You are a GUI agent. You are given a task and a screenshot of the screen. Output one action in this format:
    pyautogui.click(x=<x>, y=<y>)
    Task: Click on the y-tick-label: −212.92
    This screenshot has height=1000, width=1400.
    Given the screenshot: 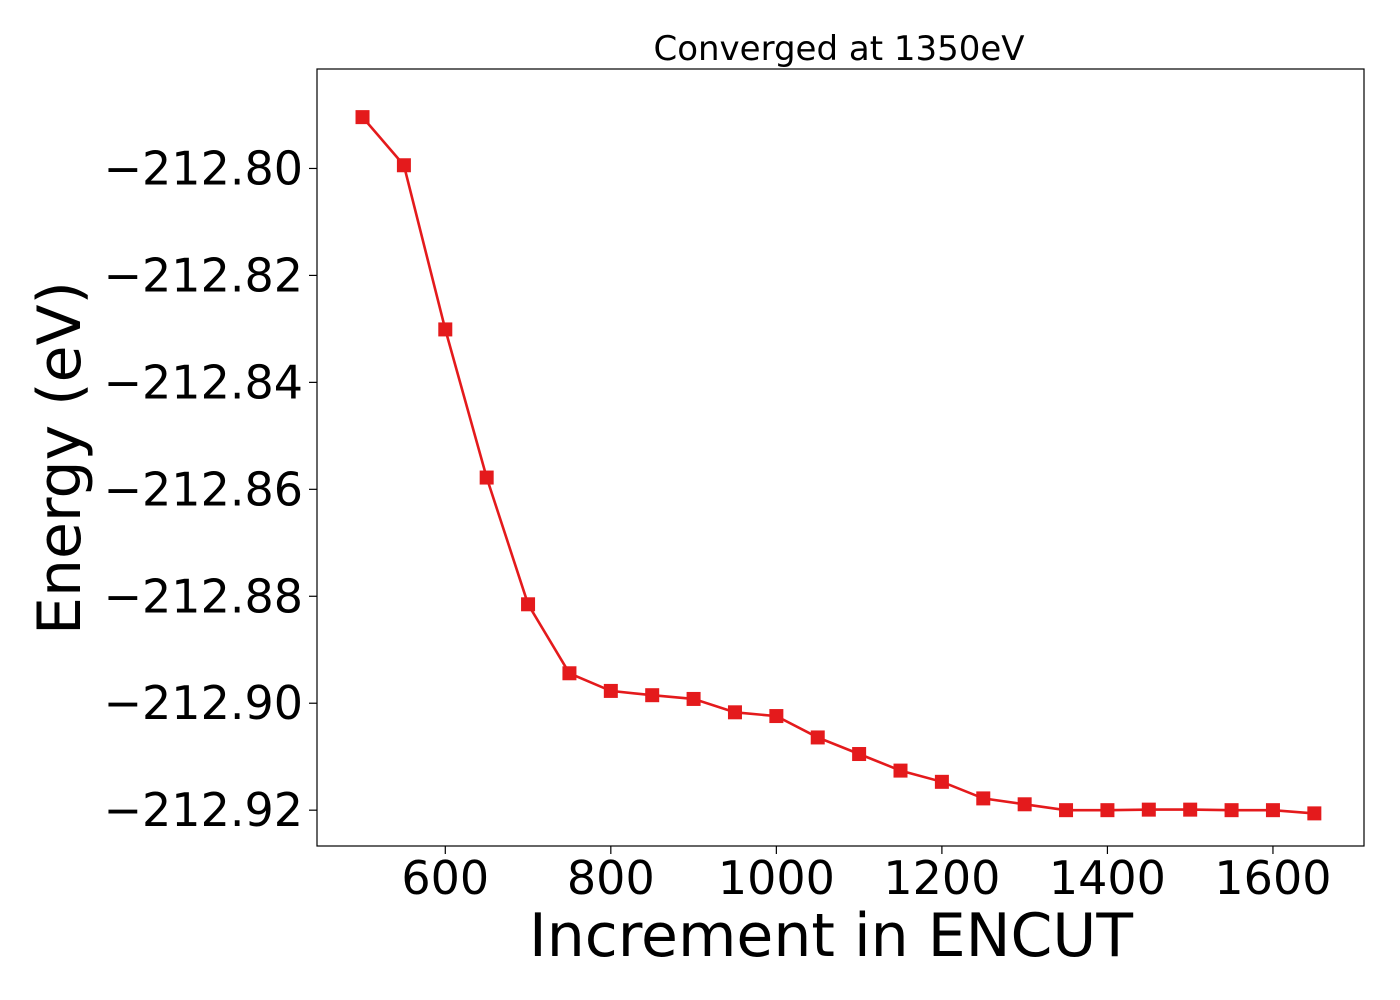 What is the action you would take?
    pyautogui.click(x=204, y=810)
    